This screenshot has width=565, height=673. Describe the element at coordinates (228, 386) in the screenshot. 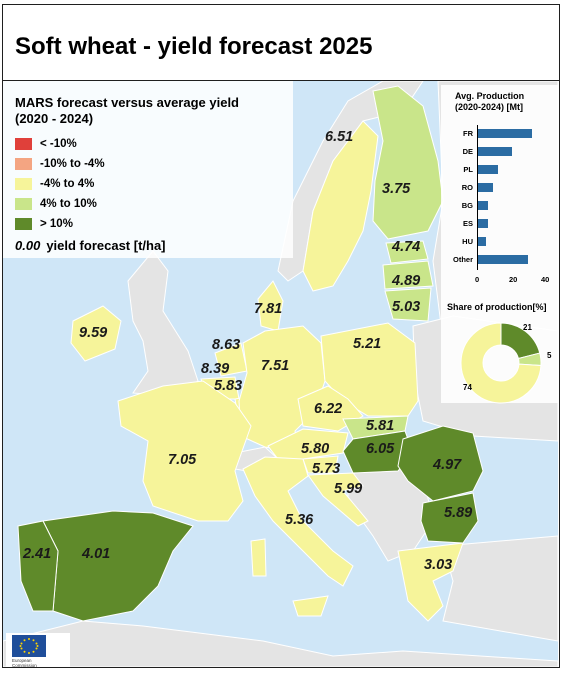

I see `value-luxembourg: 5.83` at that location.